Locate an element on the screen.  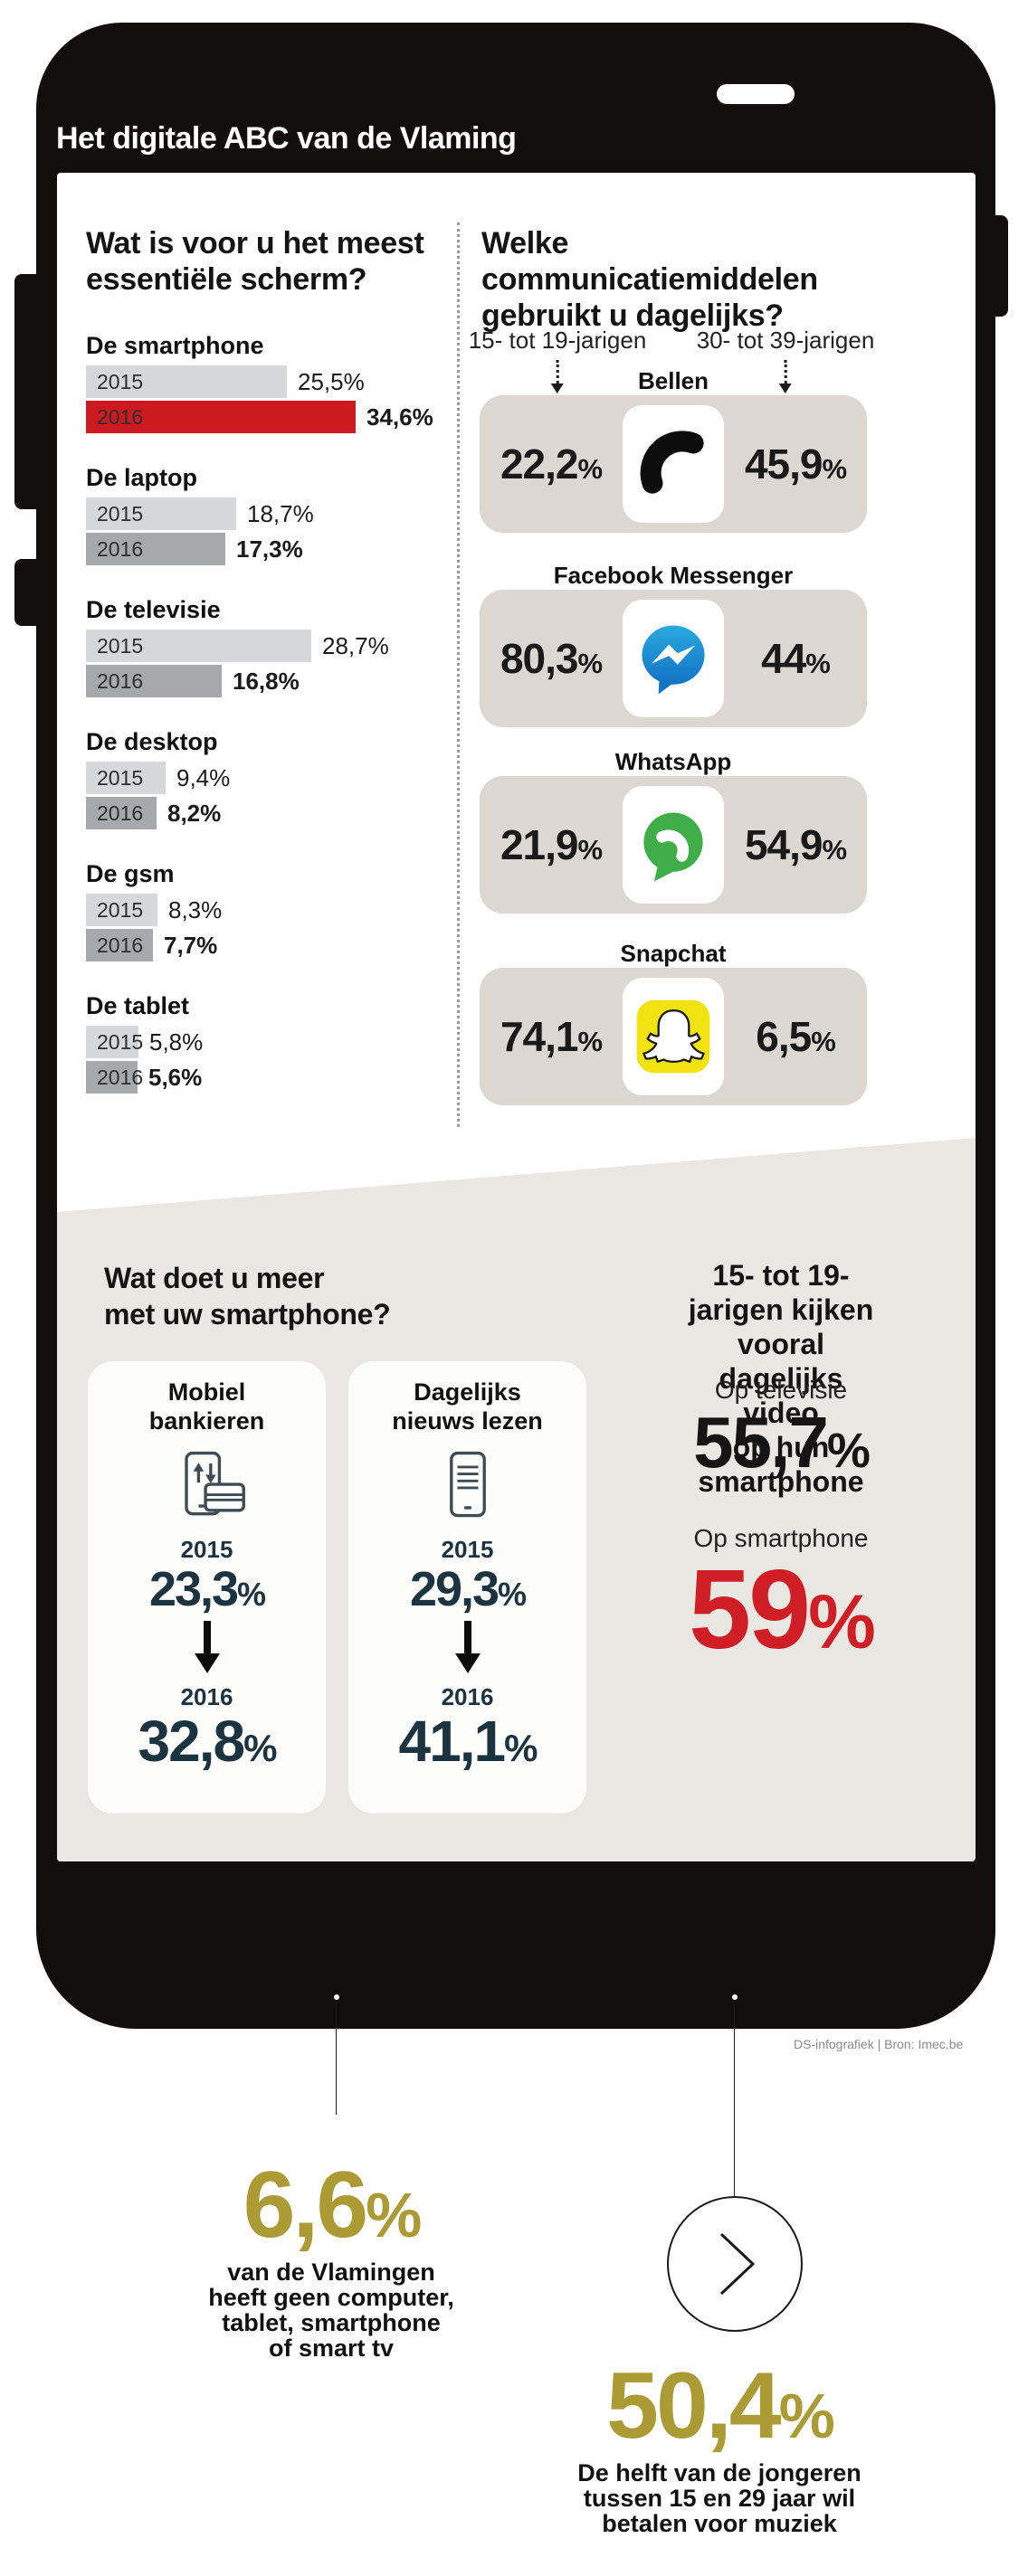
value-from: 29,3% is located at coordinates (468, 1589).